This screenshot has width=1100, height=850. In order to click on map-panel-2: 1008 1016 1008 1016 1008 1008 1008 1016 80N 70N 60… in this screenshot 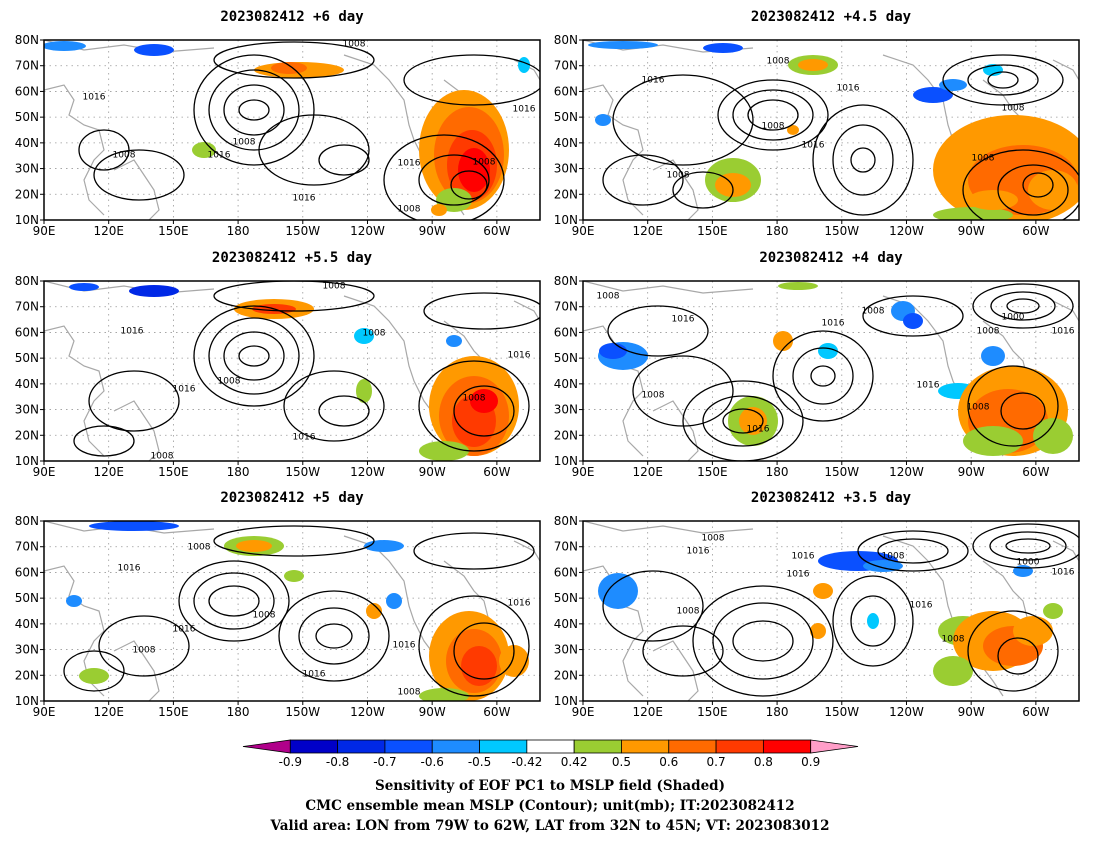, I will do `click(817, 123)`.